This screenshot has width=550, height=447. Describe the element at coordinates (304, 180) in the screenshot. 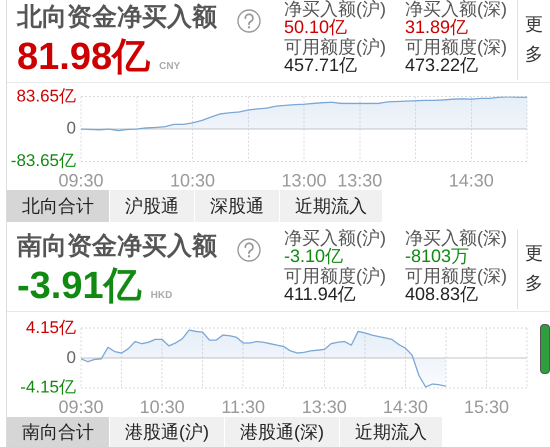

I see `x-tick-label: 13:00` at that location.